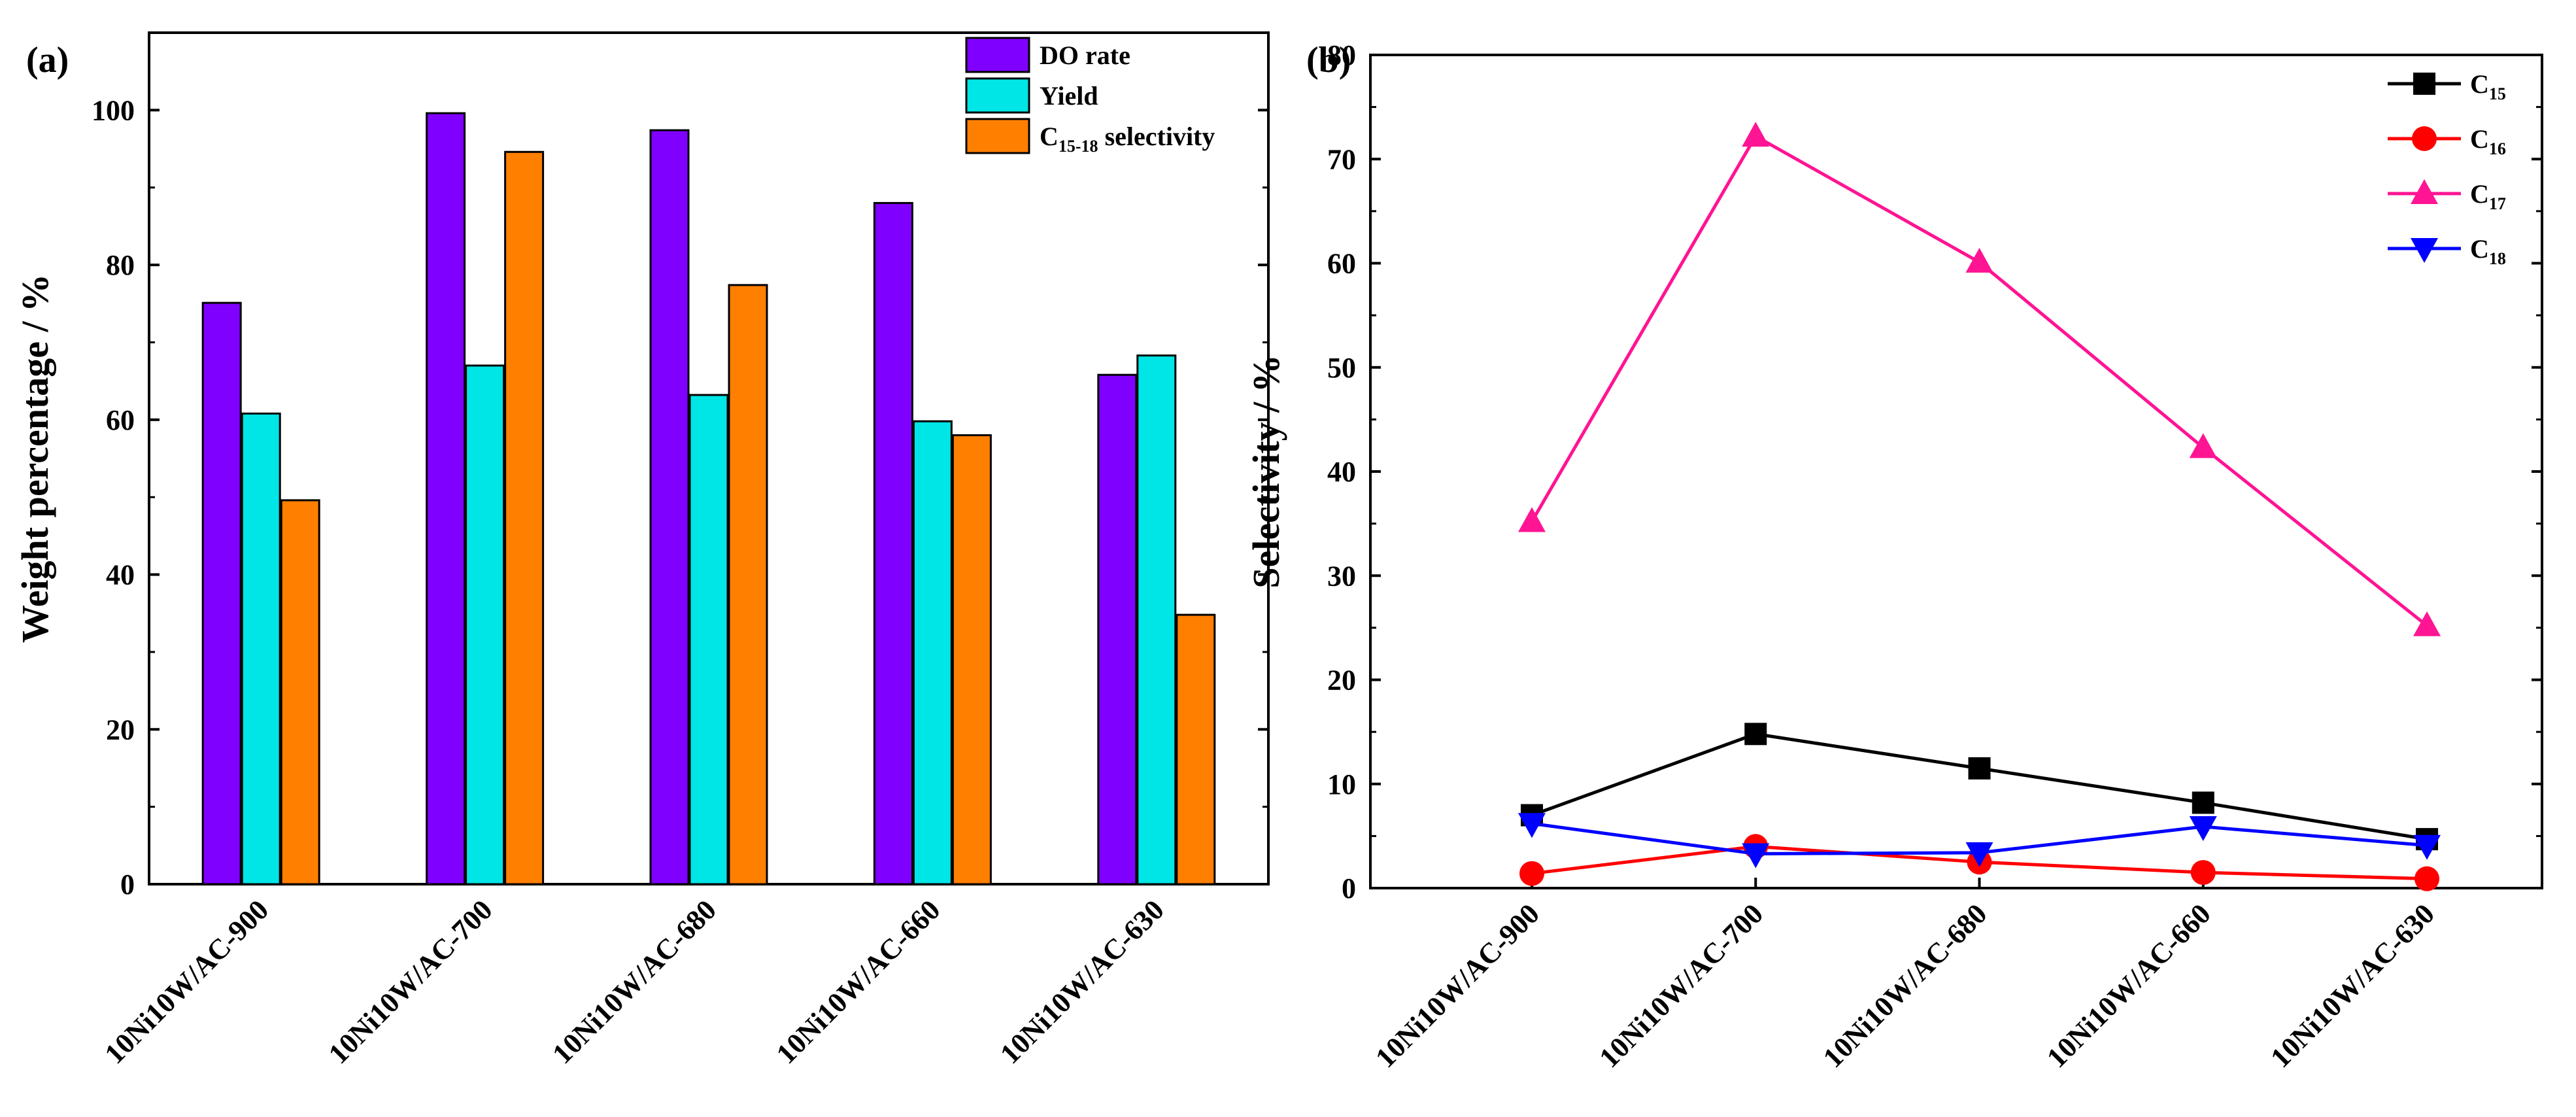  I want to click on legend-label-main: DO rate, so click(1085, 55).